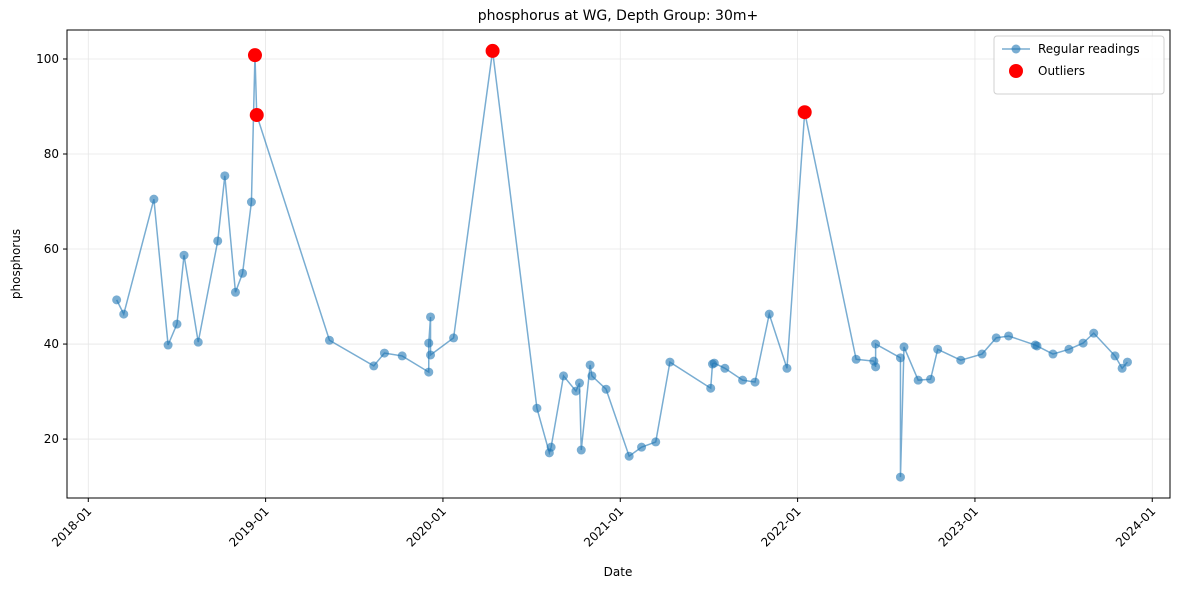 The width and height of the screenshot is (1187, 593). Describe the element at coordinates (618, 572) in the screenshot. I see `x-axis-label: Date` at that location.